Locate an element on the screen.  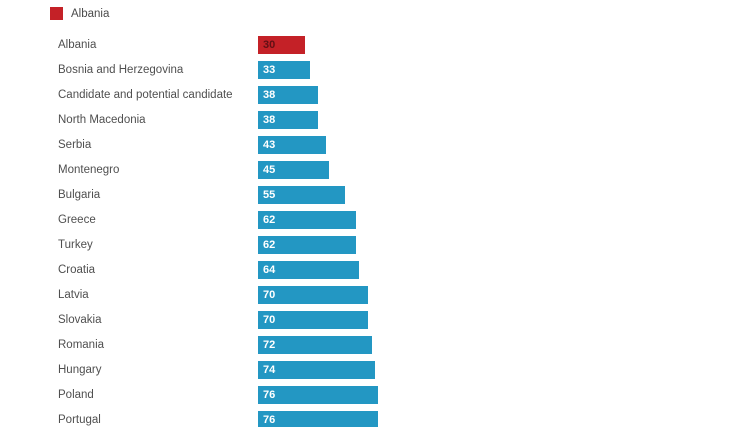
category-label: Turkey is located at coordinates (75, 244).